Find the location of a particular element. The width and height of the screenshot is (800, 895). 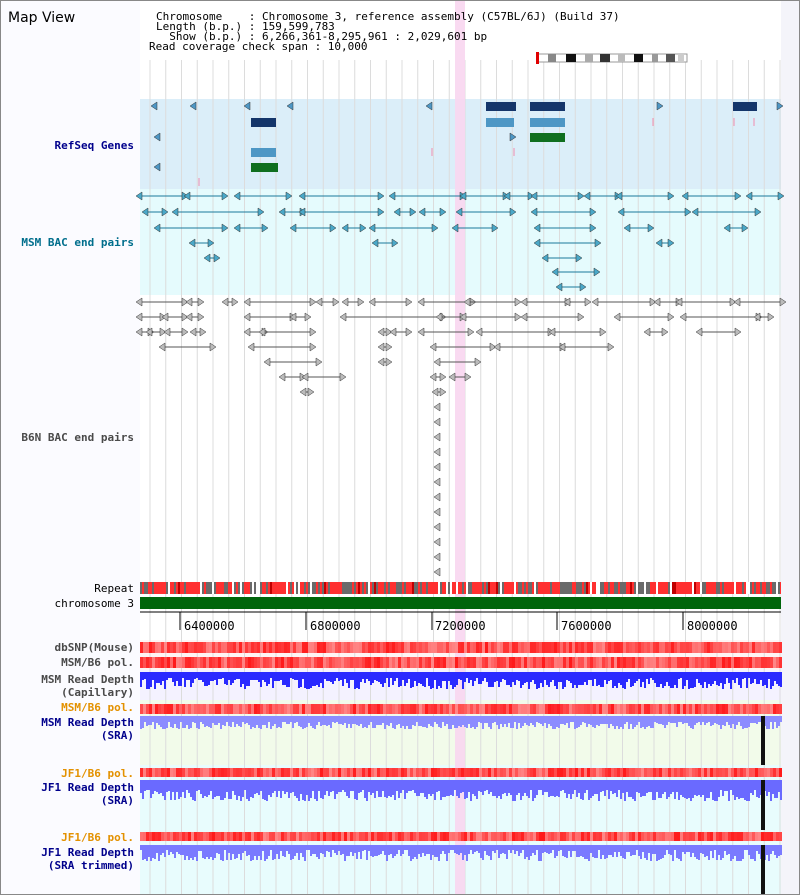

track-label-jf1-pol: JF1/B6 pol. is located at coordinates (97, 773).